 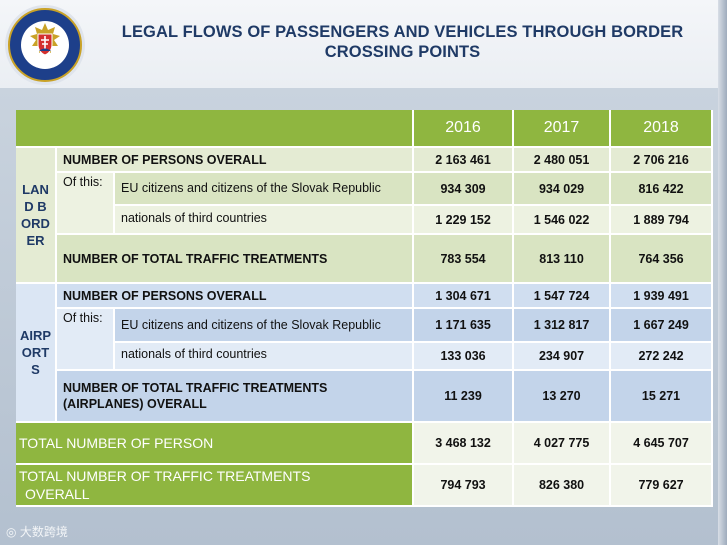 I want to click on table-cell: 2 480 051, so click(x=563, y=160).